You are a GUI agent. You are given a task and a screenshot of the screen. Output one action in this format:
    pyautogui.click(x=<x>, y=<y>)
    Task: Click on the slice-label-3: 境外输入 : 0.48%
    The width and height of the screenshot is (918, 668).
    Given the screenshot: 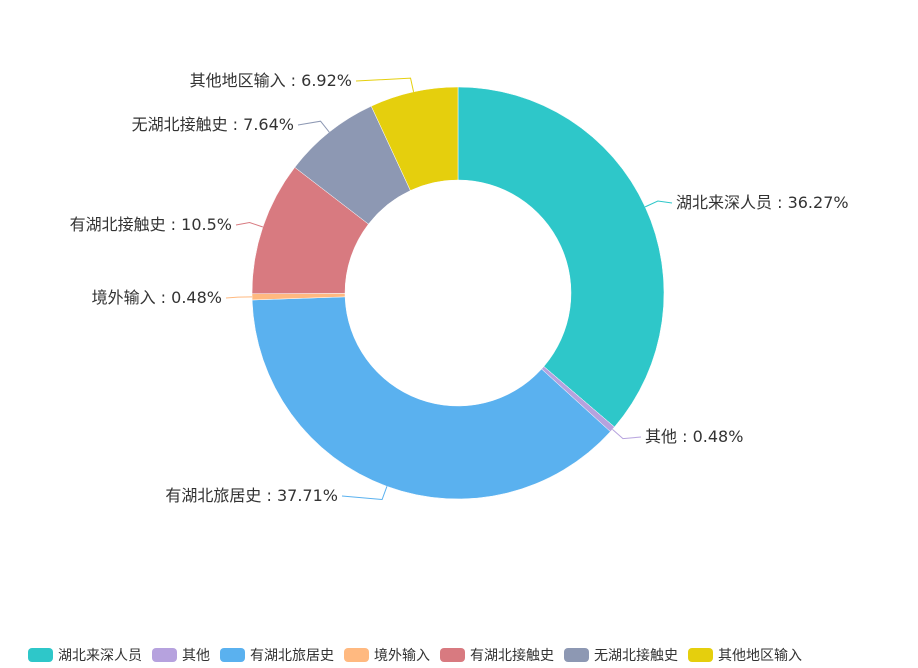 What is the action you would take?
    pyautogui.click(x=157, y=297)
    